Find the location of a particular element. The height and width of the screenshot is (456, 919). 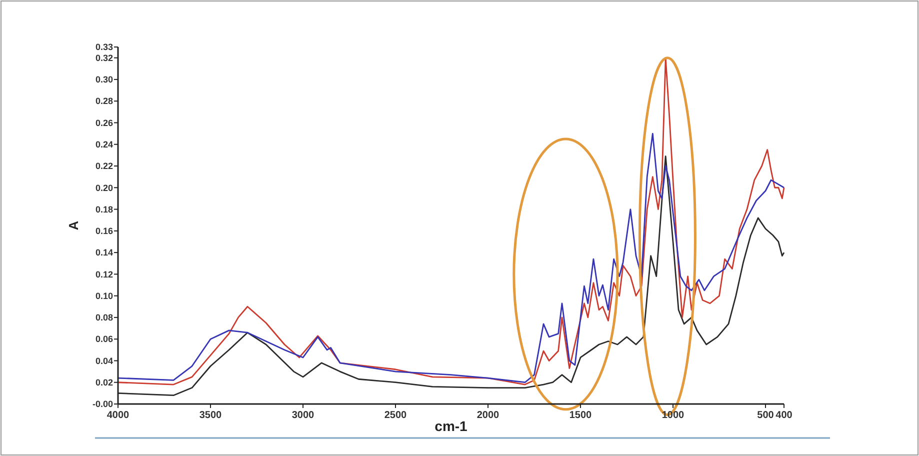

x-tick-label: 3000 is located at coordinates (303, 415).